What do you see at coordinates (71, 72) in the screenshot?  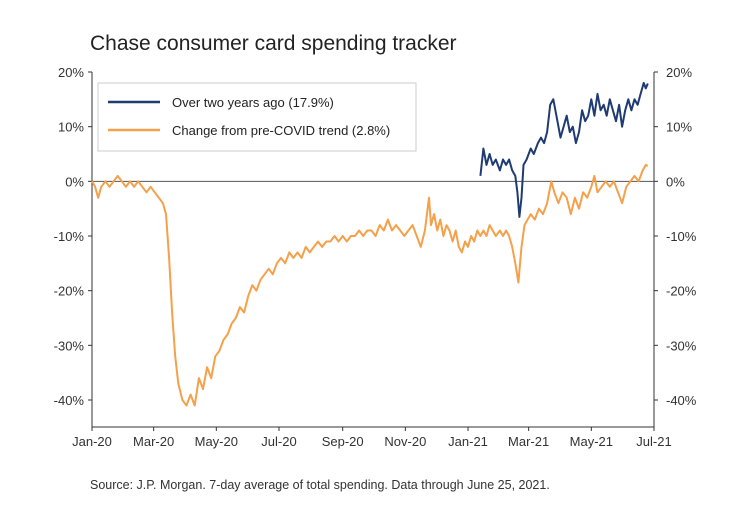 I see `y-tick-label-left: 20%` at bounding box center [71, 72].